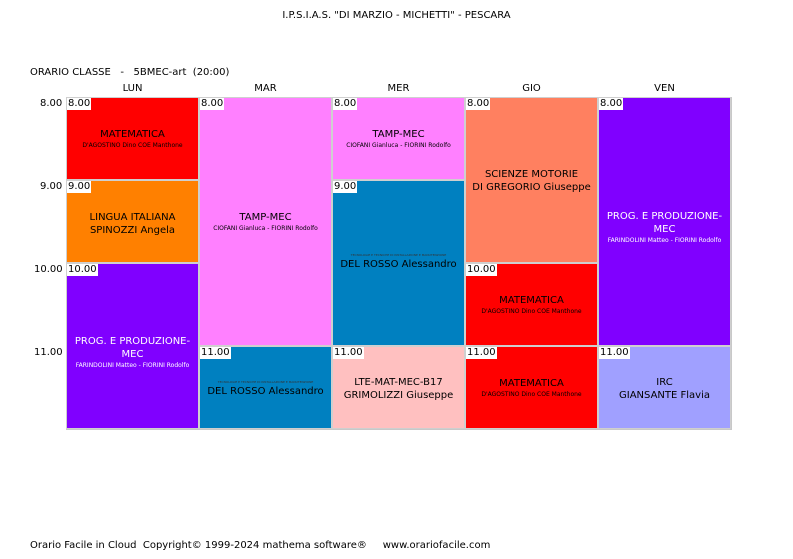 This screenshot has height=559, width=793. I want to click on day-header-ven: VEN, so click(664, 88).